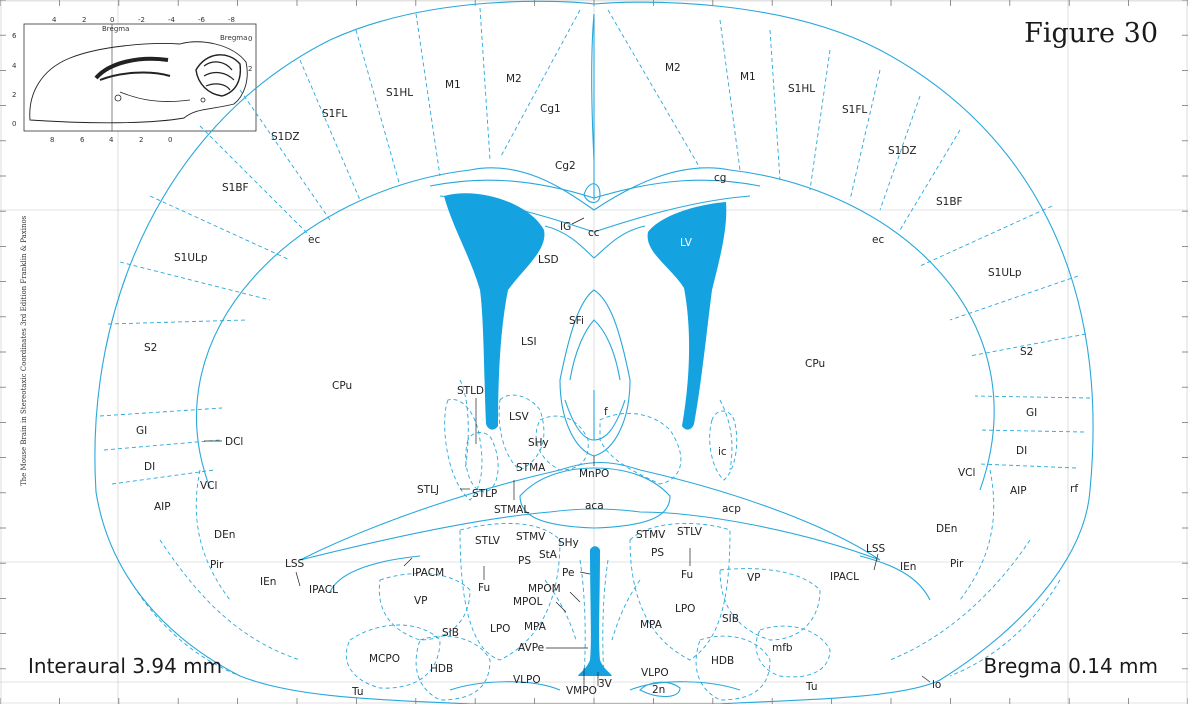  Describe the element at coordinates (217, 565) in the screenshot. I see `region-label: Pir` at that location.